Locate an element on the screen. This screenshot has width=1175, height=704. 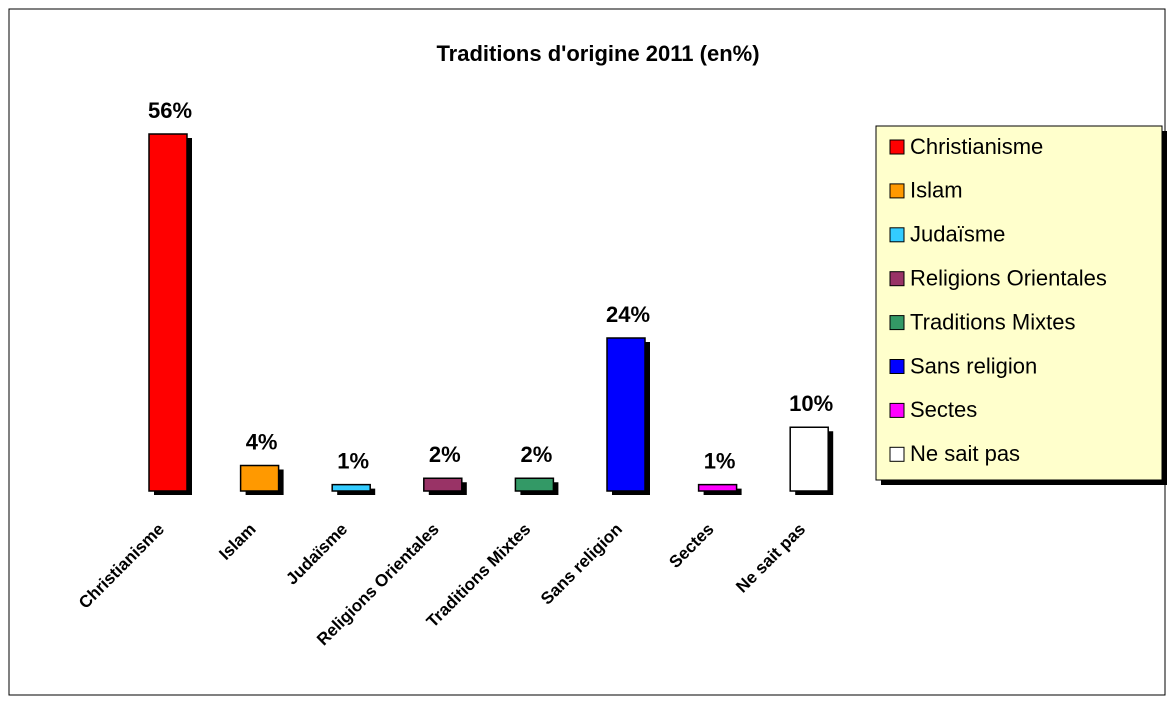
value-label: 56% is located at coordinates (170, 110).